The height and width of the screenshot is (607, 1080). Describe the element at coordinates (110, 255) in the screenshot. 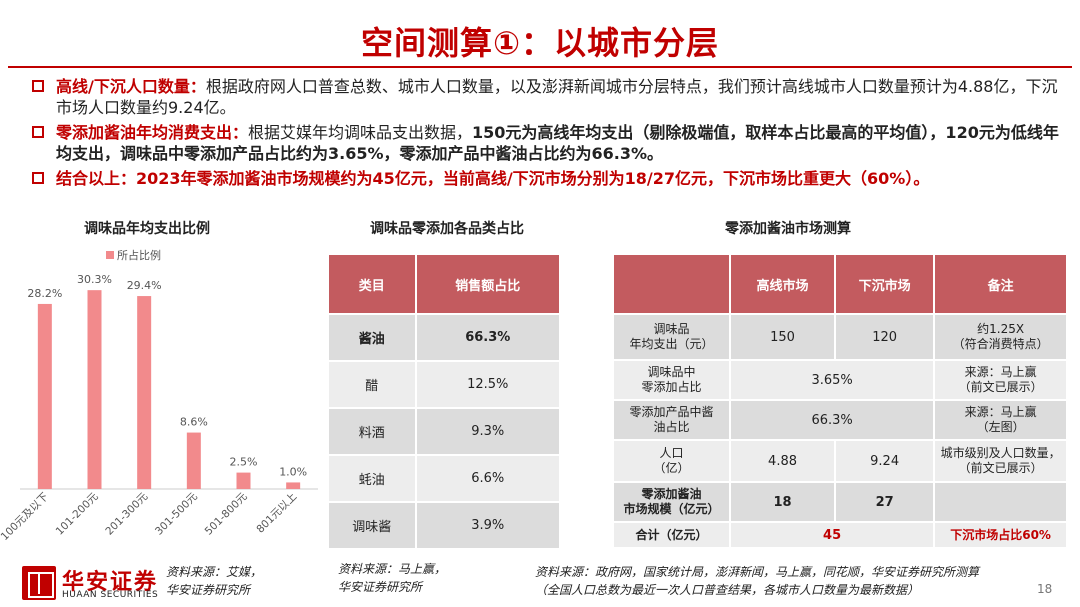

I see `legend-swatch` at that location.